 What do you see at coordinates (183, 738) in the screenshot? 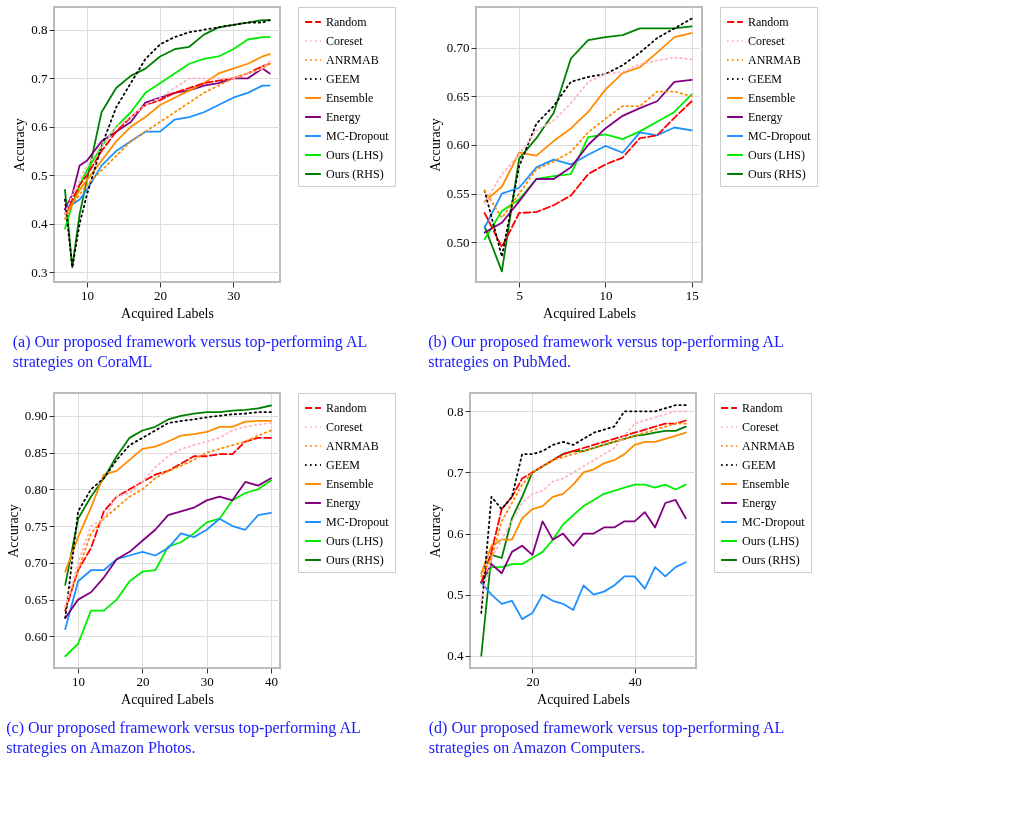
I see `text: (c) Our proposed framework versus top-performing AL strategies on Amazon Photos.` at bounding box center [183, 738].